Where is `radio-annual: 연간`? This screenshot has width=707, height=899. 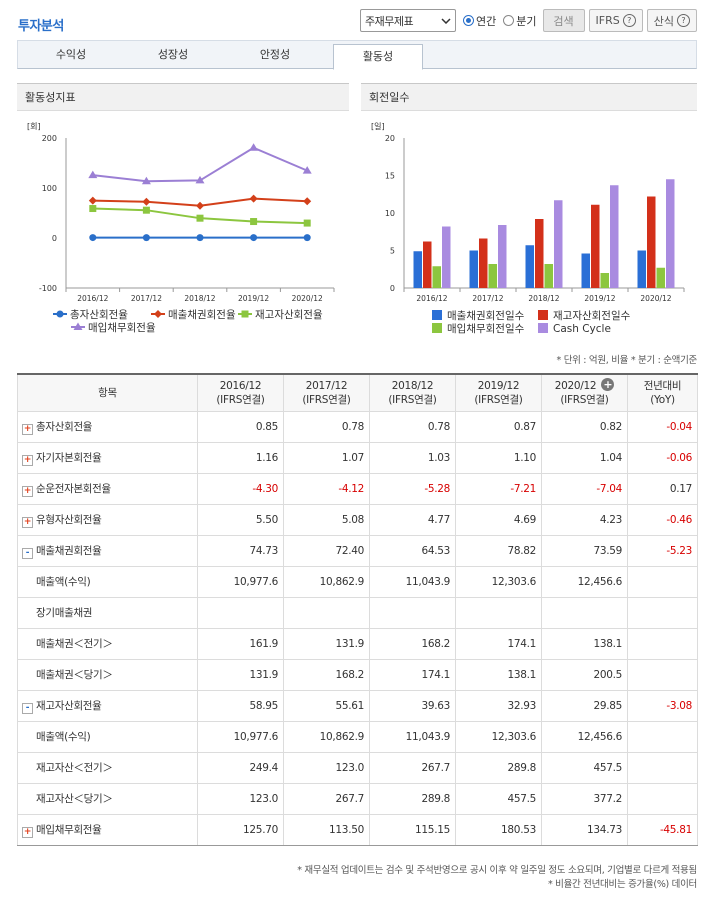
radio-annual: 연간 is located at coordinates (479, 21).